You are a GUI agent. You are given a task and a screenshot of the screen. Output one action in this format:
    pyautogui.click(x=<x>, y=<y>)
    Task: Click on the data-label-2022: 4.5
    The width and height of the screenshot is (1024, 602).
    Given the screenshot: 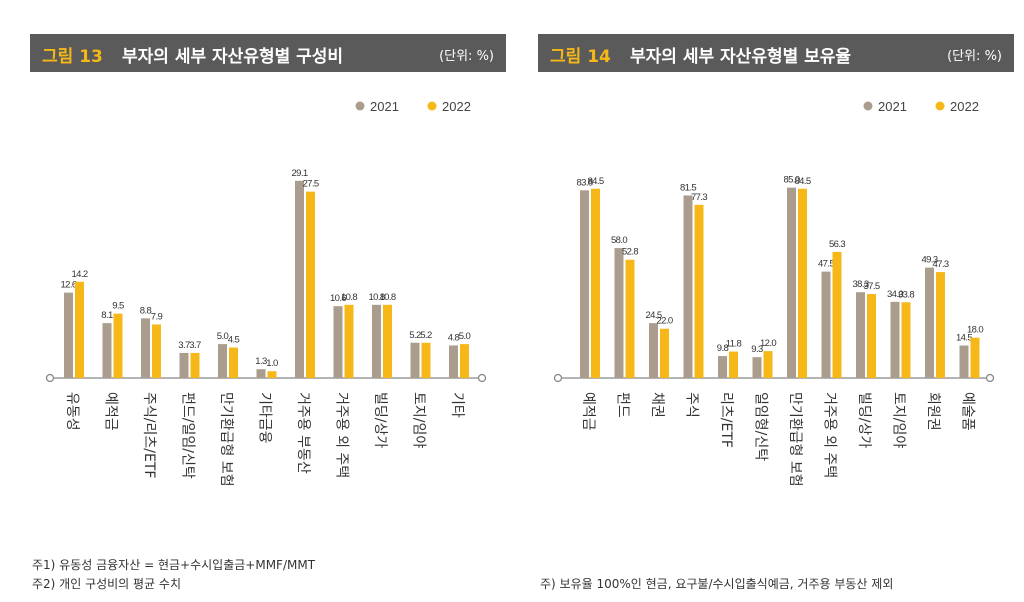 What is the action you would take?
    pyautogui.click(x=234, y=340)
    